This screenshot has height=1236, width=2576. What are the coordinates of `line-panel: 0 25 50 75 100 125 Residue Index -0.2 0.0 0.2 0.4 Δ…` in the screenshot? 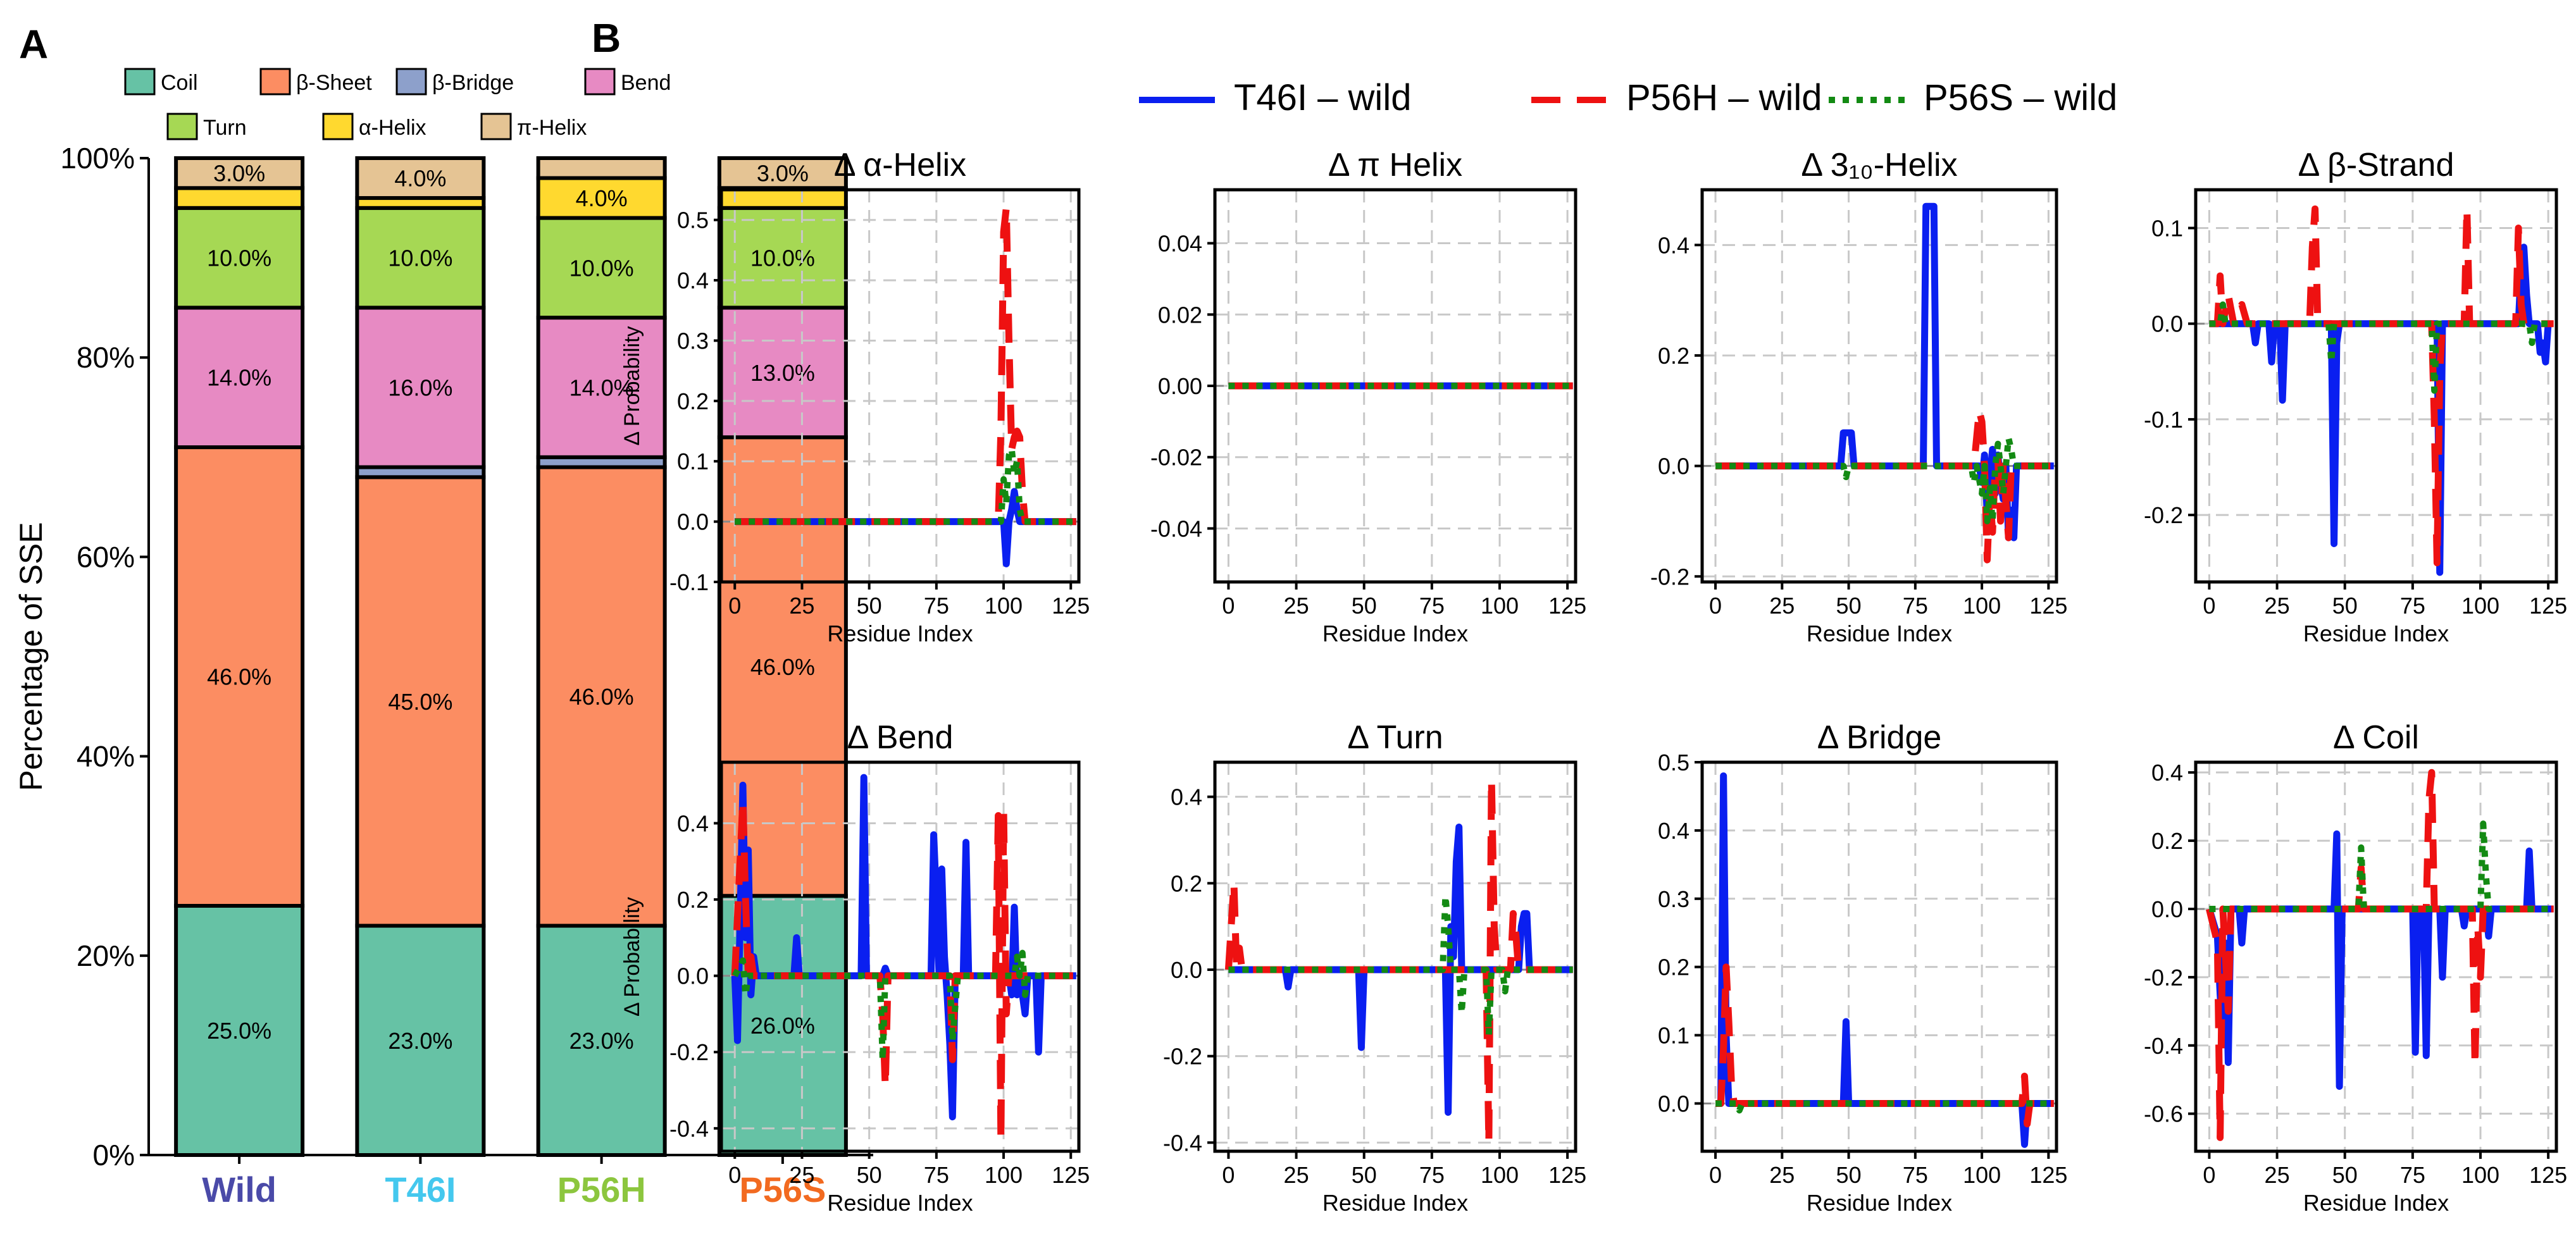 It's located at (1859, 397).